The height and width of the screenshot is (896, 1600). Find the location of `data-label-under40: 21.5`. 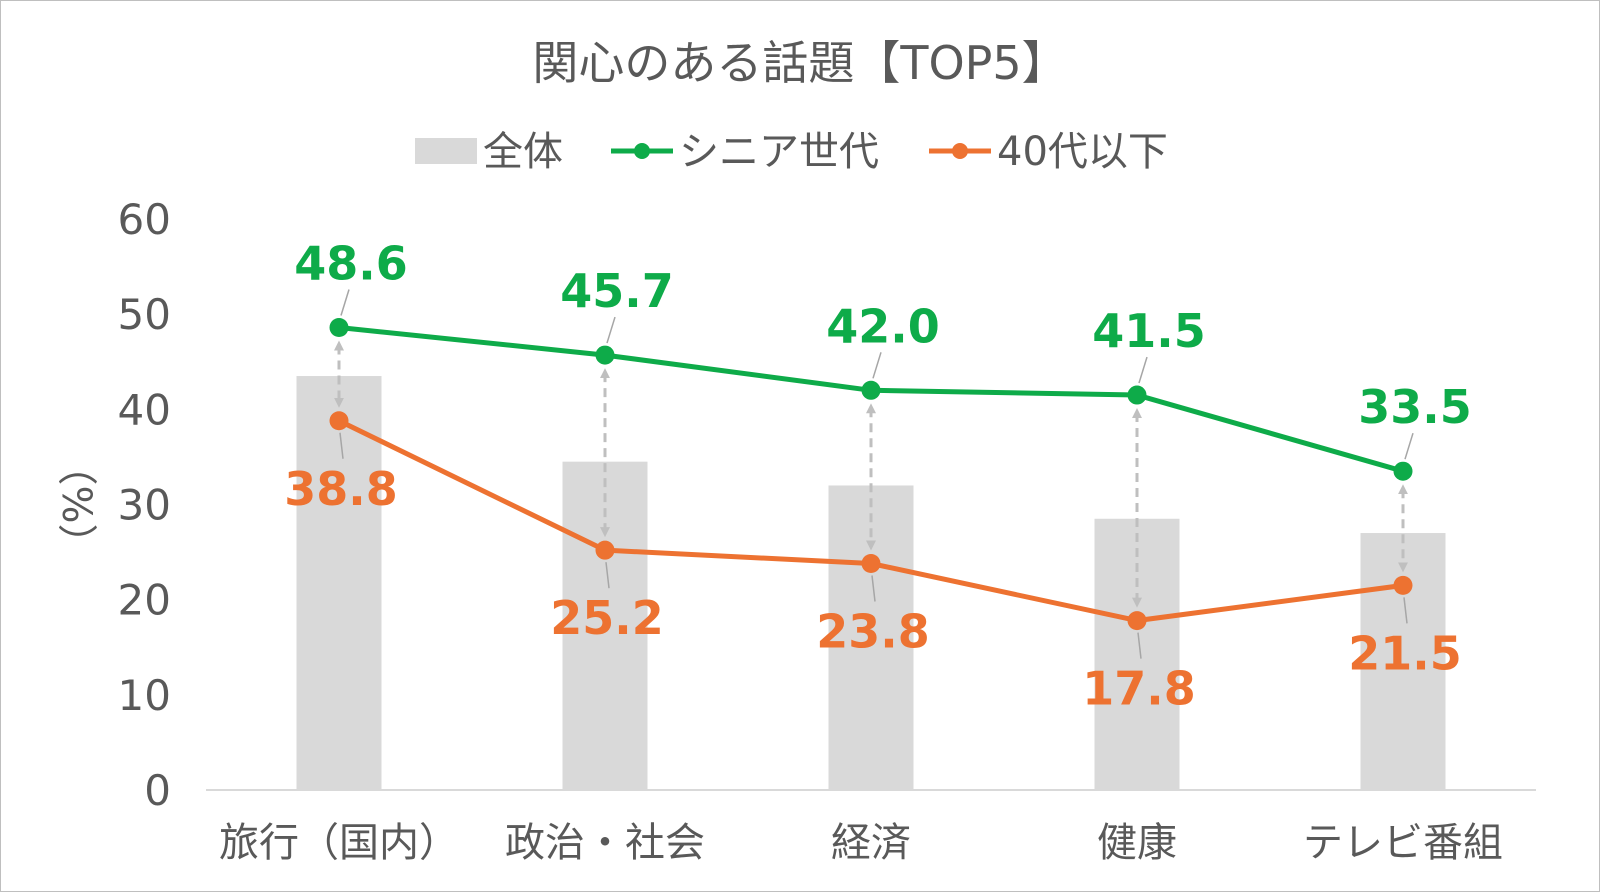

data-label-under40: 21.5 is located at coordinates (1405, 653).